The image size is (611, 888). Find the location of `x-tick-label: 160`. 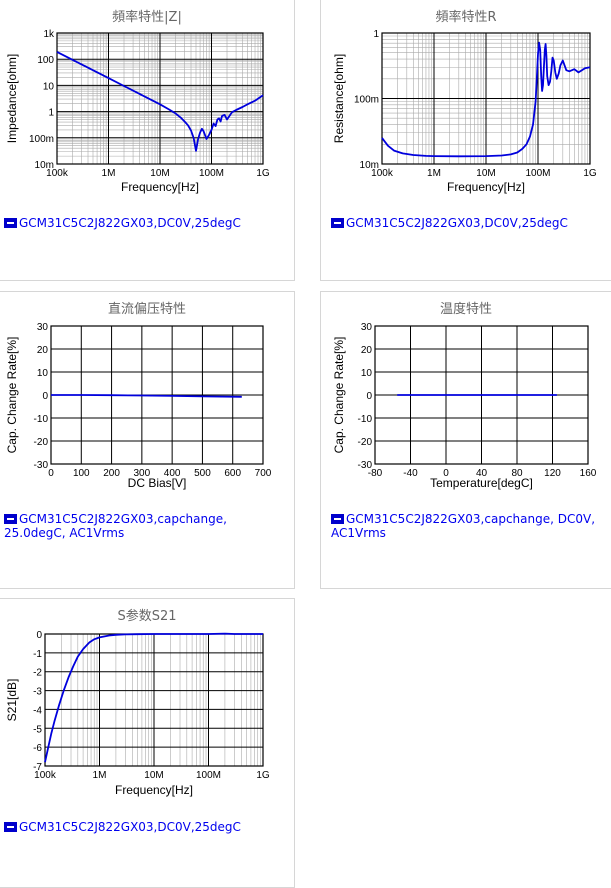

x-tick-label: 160 is located at coordinates (588, 473).